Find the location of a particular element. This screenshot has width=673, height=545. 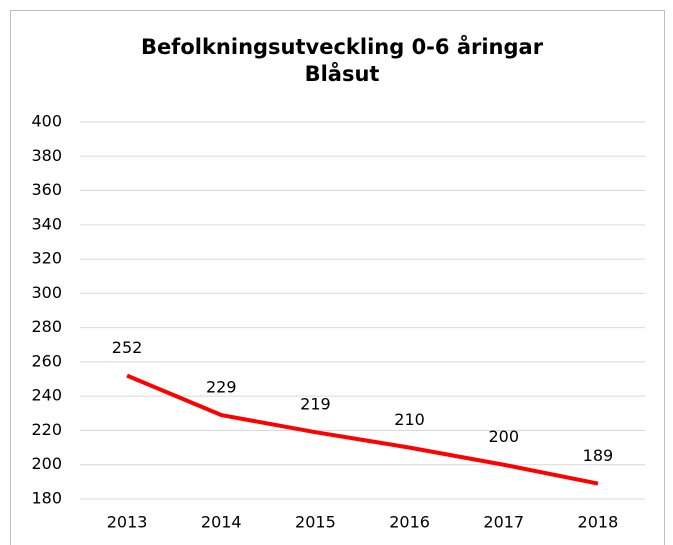

x-tick-label: 2018 is located at coordinates (598, 522).